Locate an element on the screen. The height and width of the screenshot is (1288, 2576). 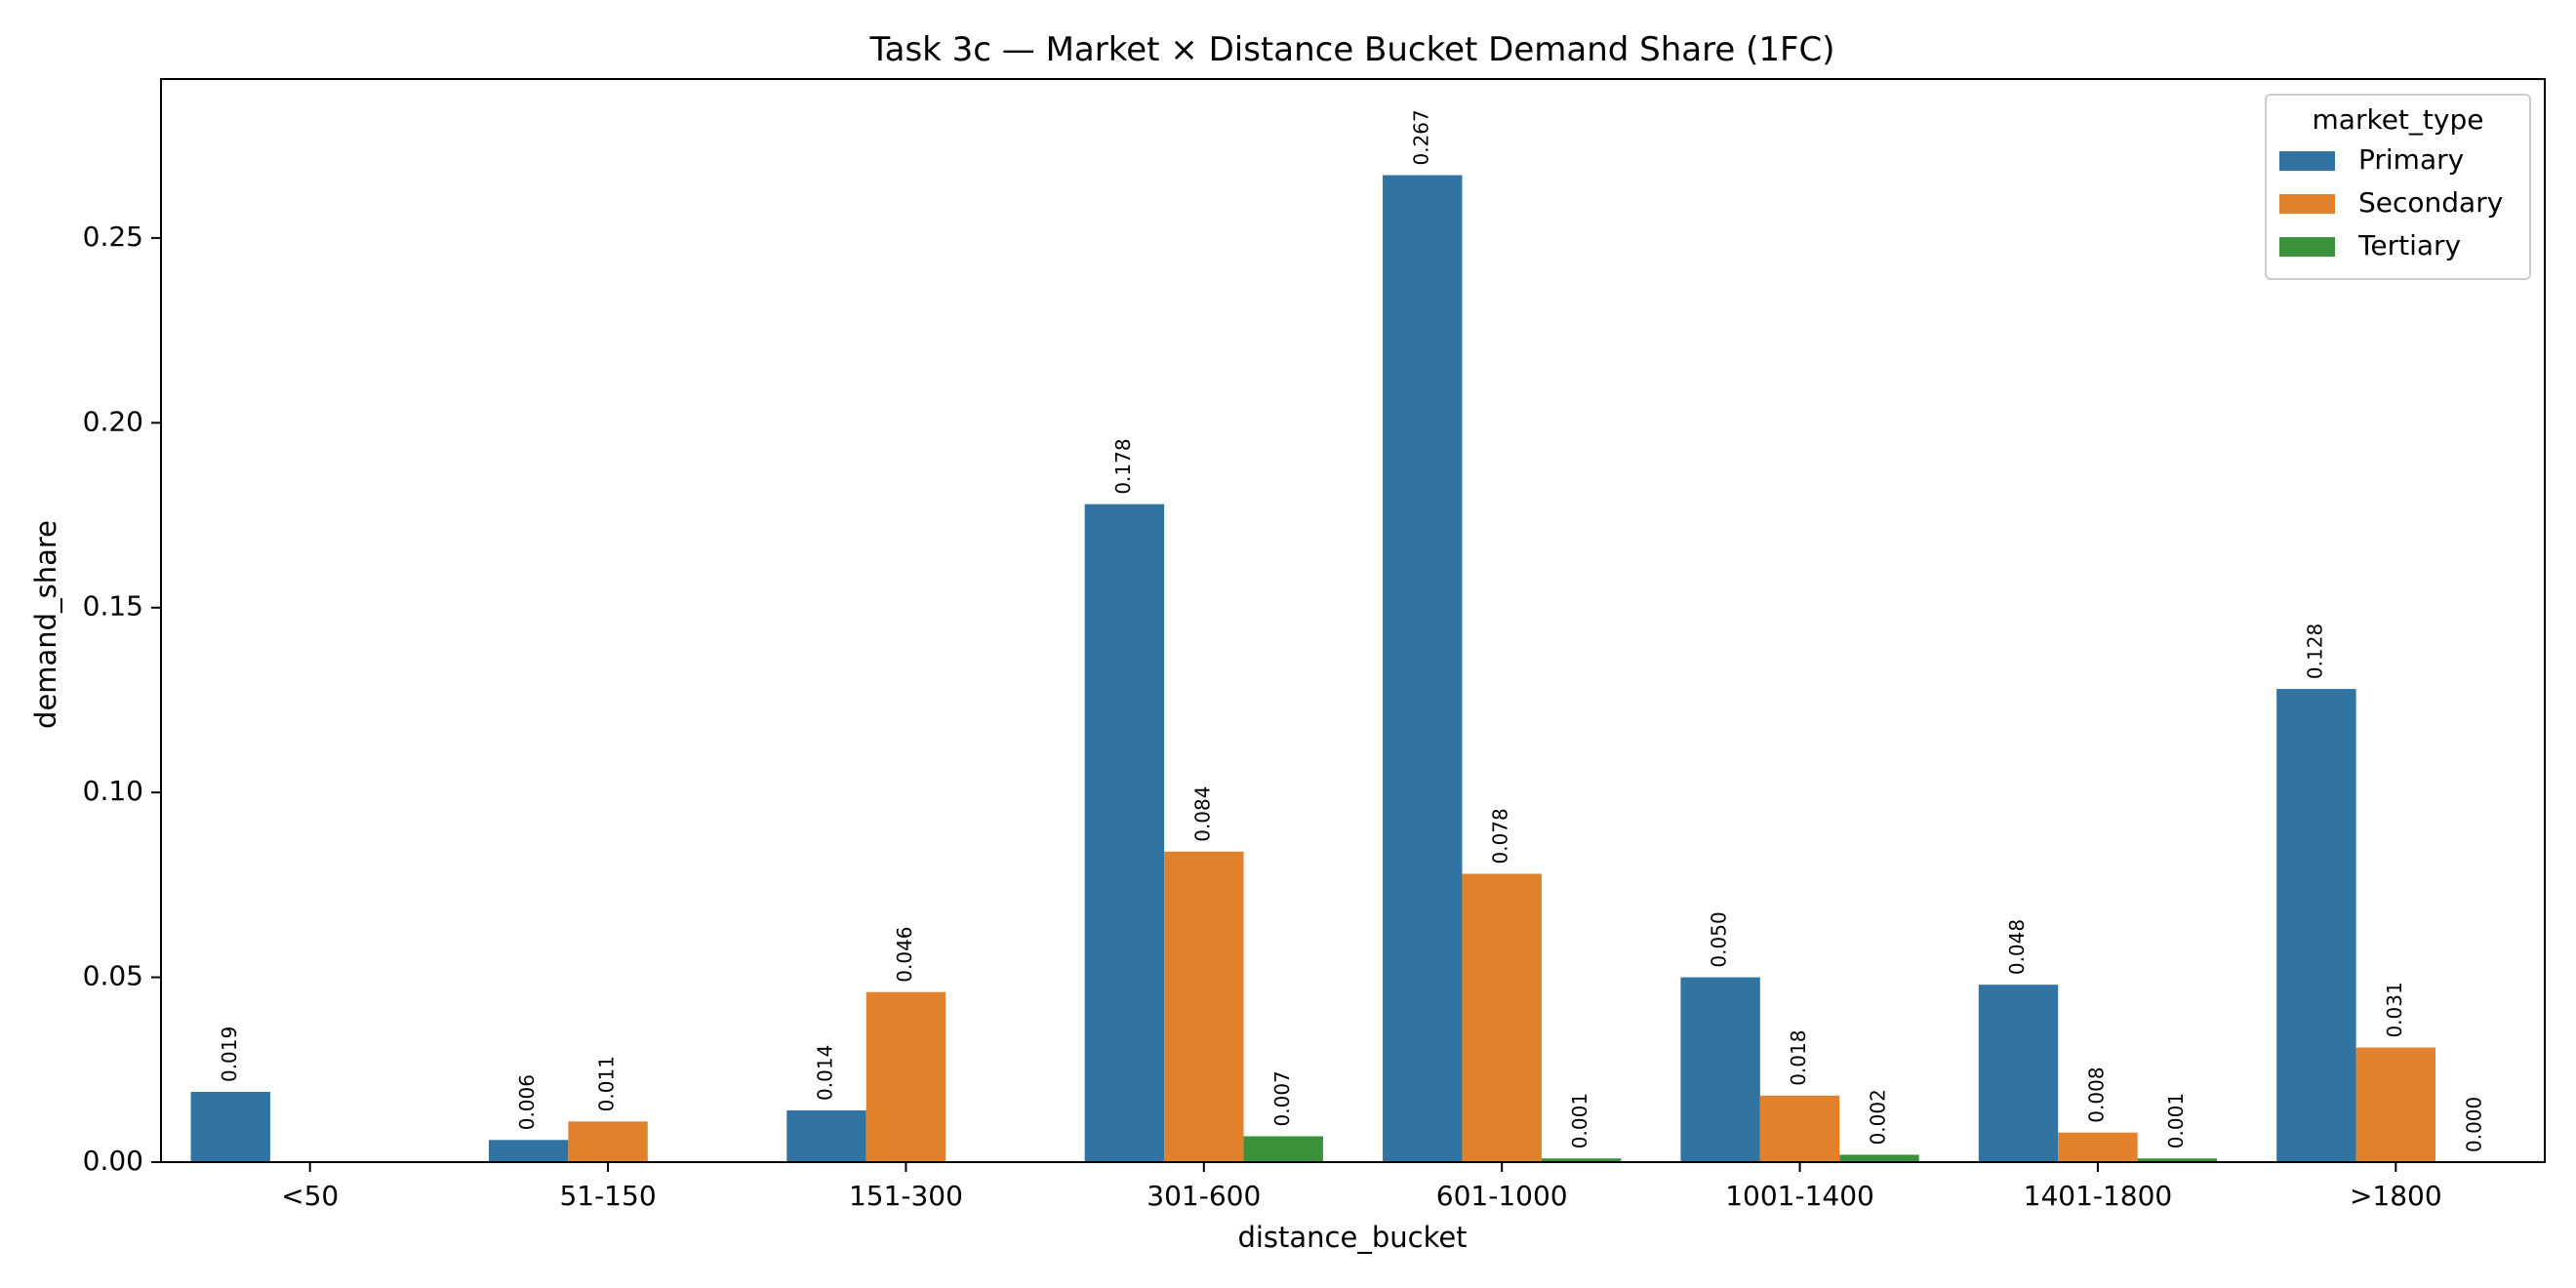
y-axis-label: demand_share is located at coordinates (45, 624).